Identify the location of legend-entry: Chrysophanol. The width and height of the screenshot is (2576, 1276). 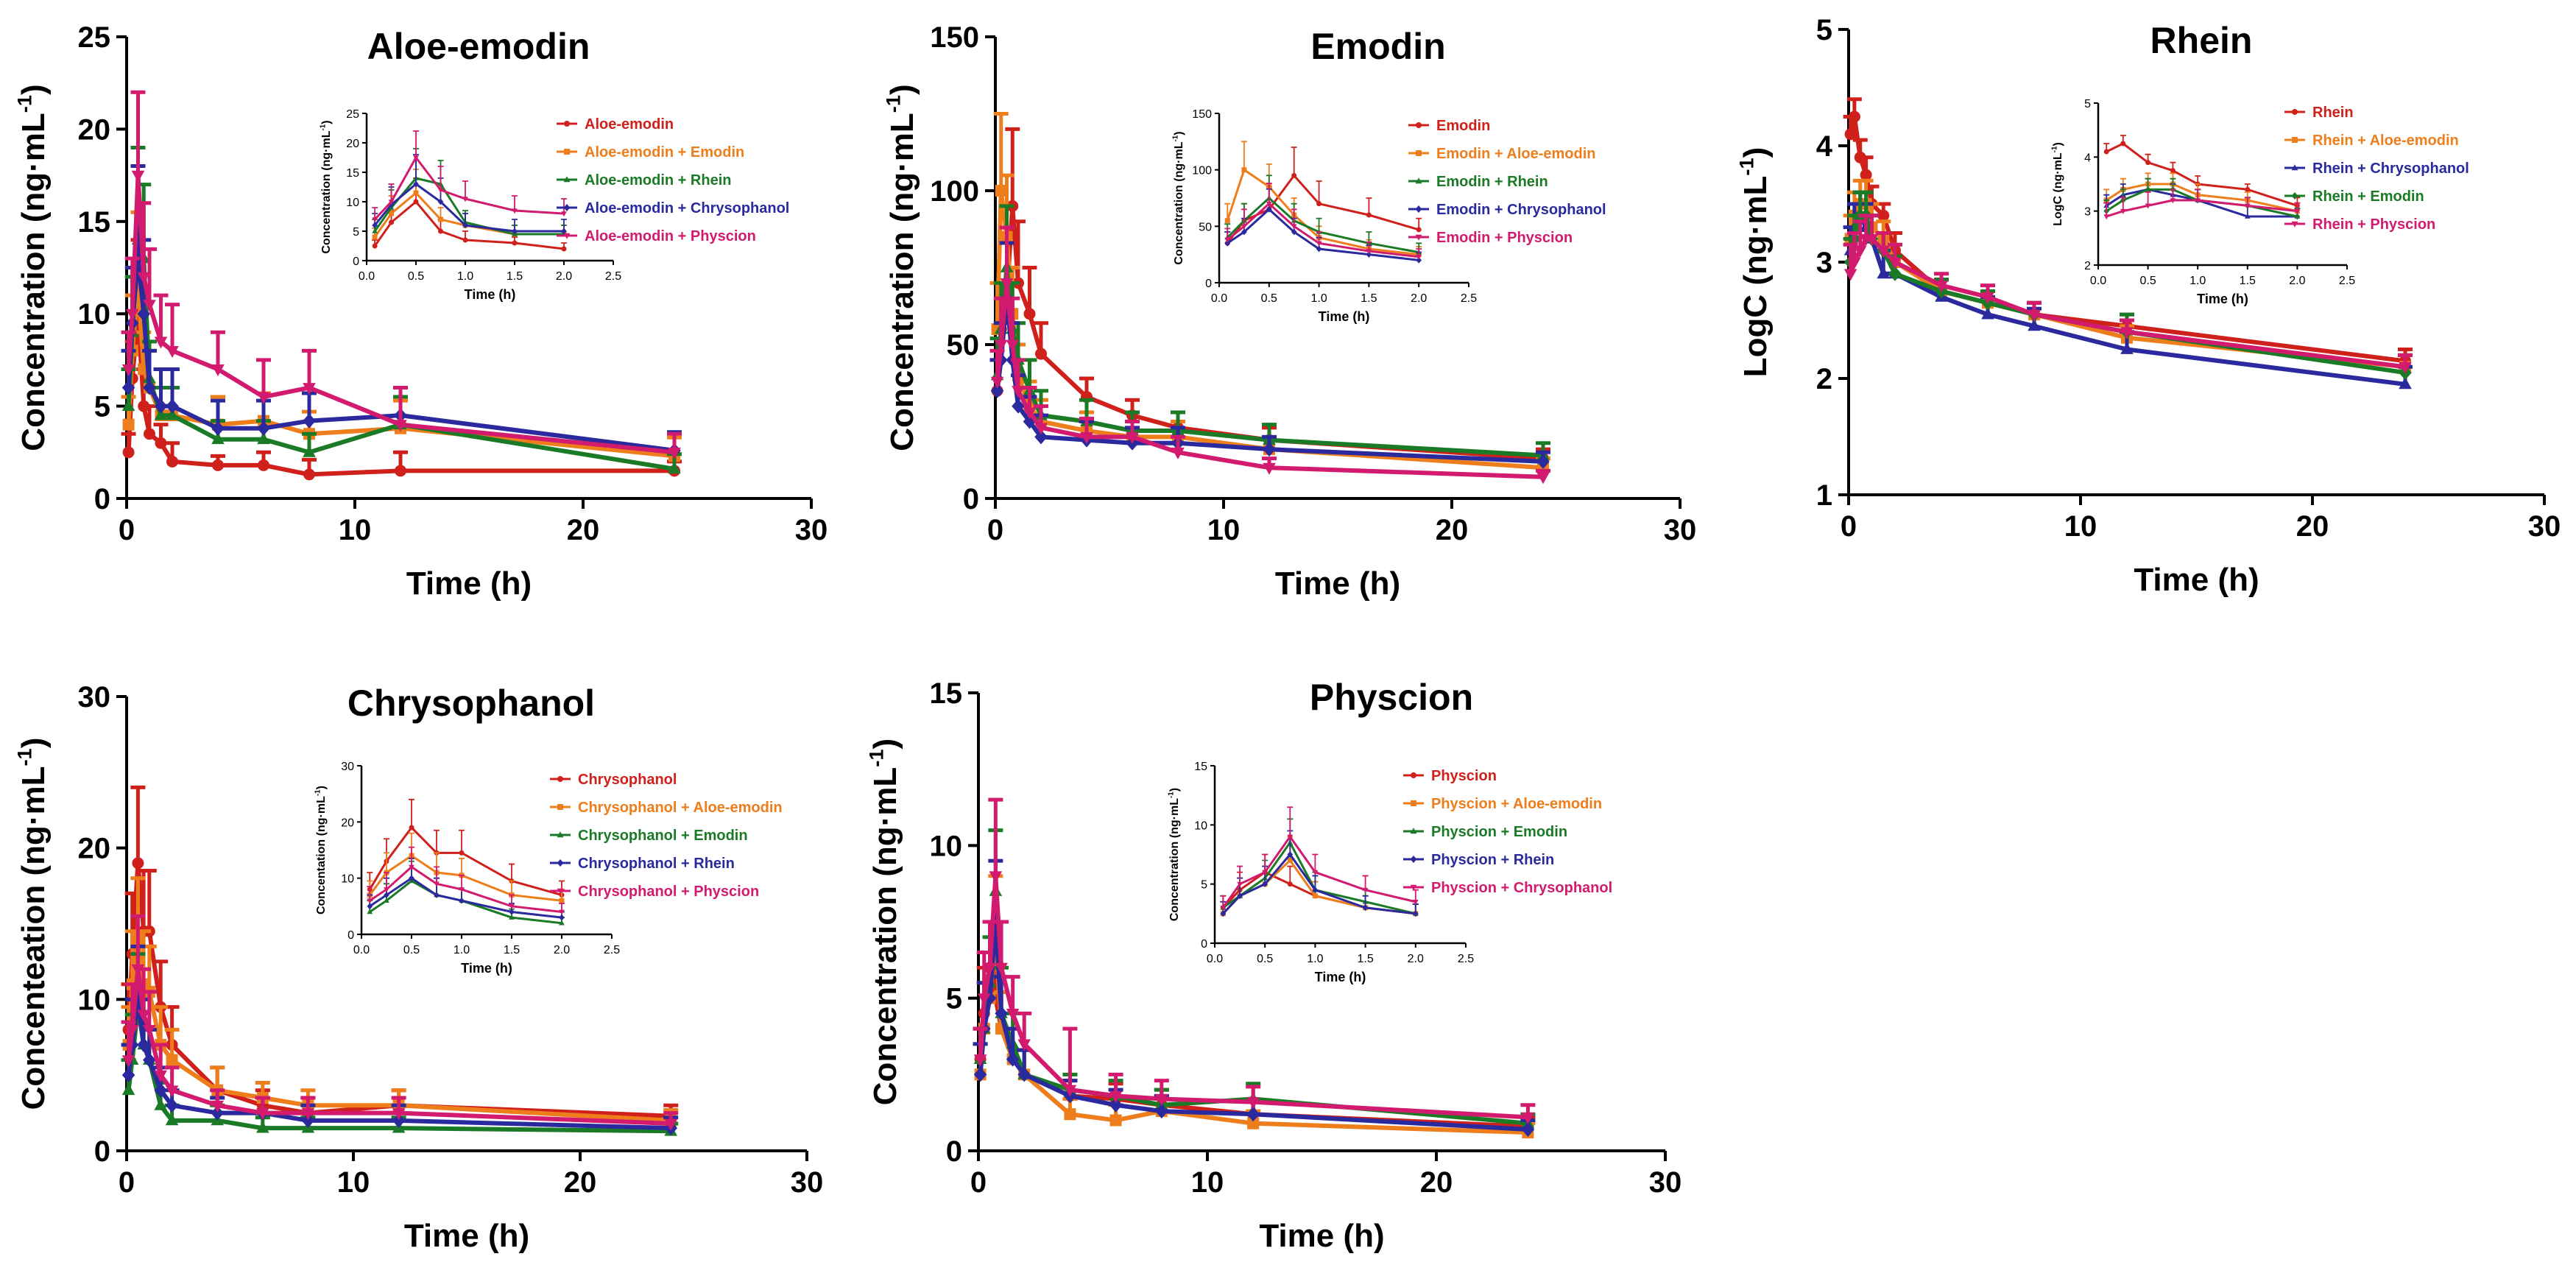
(627, 780).